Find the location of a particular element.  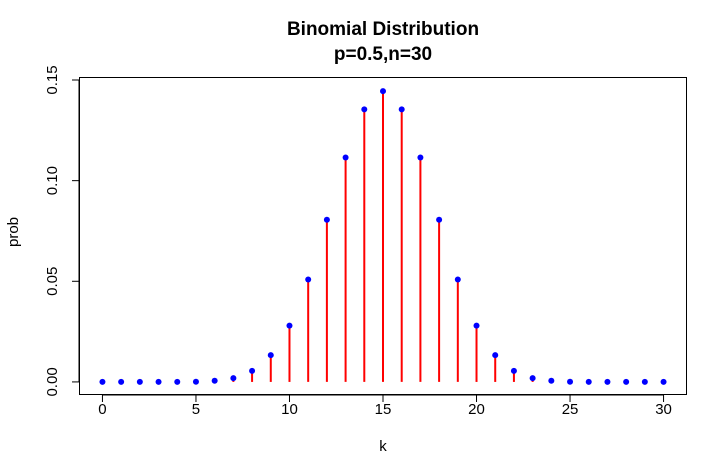

x-tick-label: 15 is located at coordinates (383, 409).